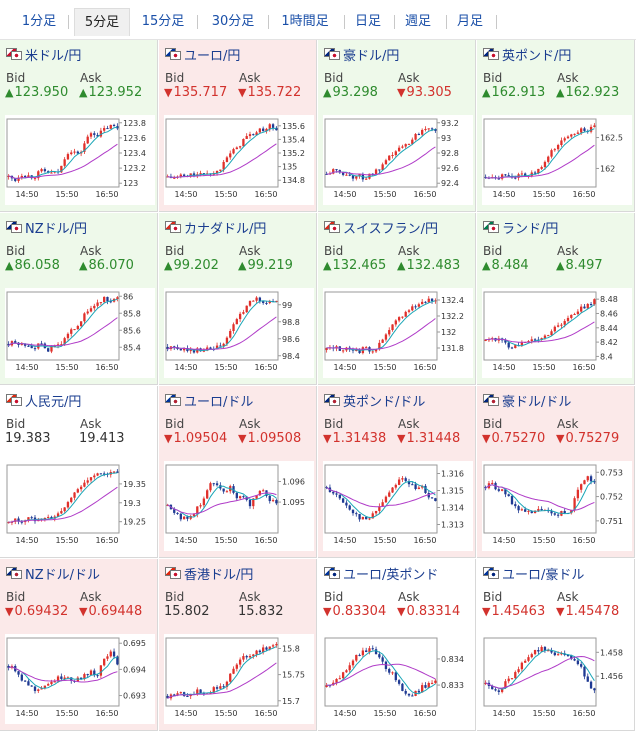 This screenshot has width=636, height=732. Describe the element at coordinates (398, 160) in the screenshot. I see `price-chart: 93.2 93 92.8 92.6 92.4 14:50 15:50 16:50` at that location.